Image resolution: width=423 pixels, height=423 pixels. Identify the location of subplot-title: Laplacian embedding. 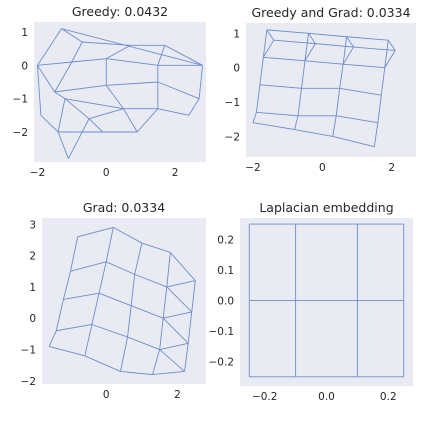
(326, 207).